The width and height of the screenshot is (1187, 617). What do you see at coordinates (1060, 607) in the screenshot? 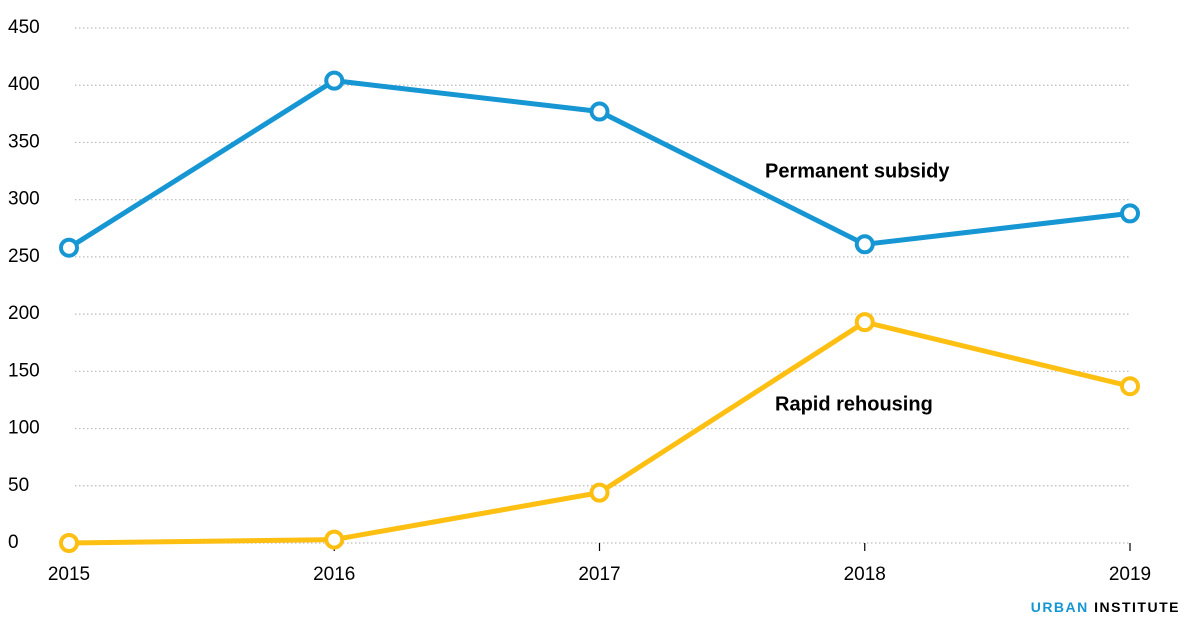
I see `logo-urban: URBAN` at bounding box center [1060, 607].